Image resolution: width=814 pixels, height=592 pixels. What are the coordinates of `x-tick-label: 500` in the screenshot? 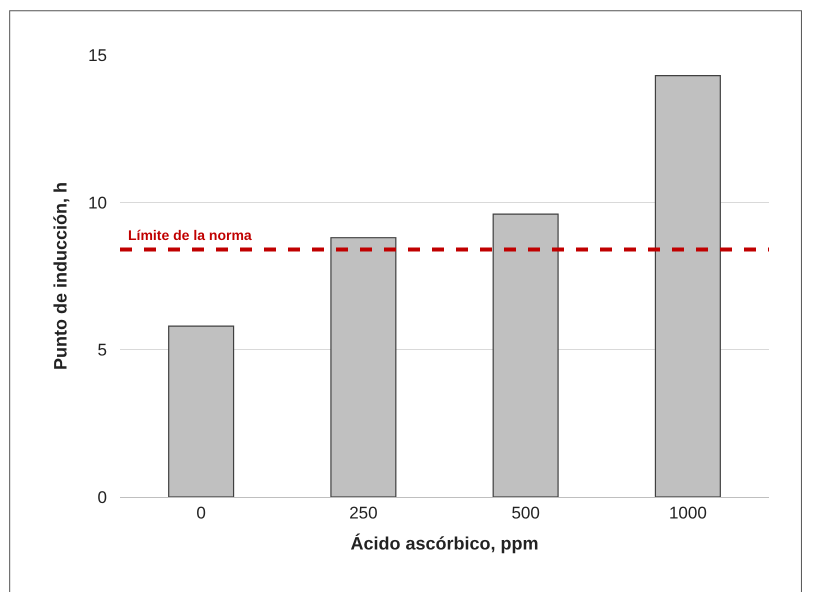 It's located at (525, 512).